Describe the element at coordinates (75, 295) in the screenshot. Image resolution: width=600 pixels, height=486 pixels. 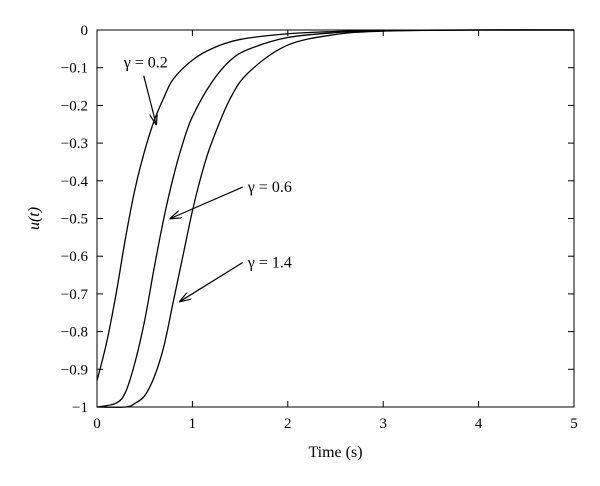
I see `y-tick-label: −0.7` at that location.